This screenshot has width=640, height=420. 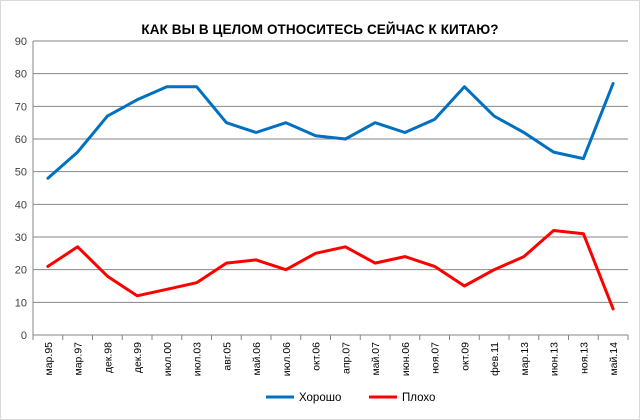 I want to click on y-tick-label: 90, so click(x=21, y=42).